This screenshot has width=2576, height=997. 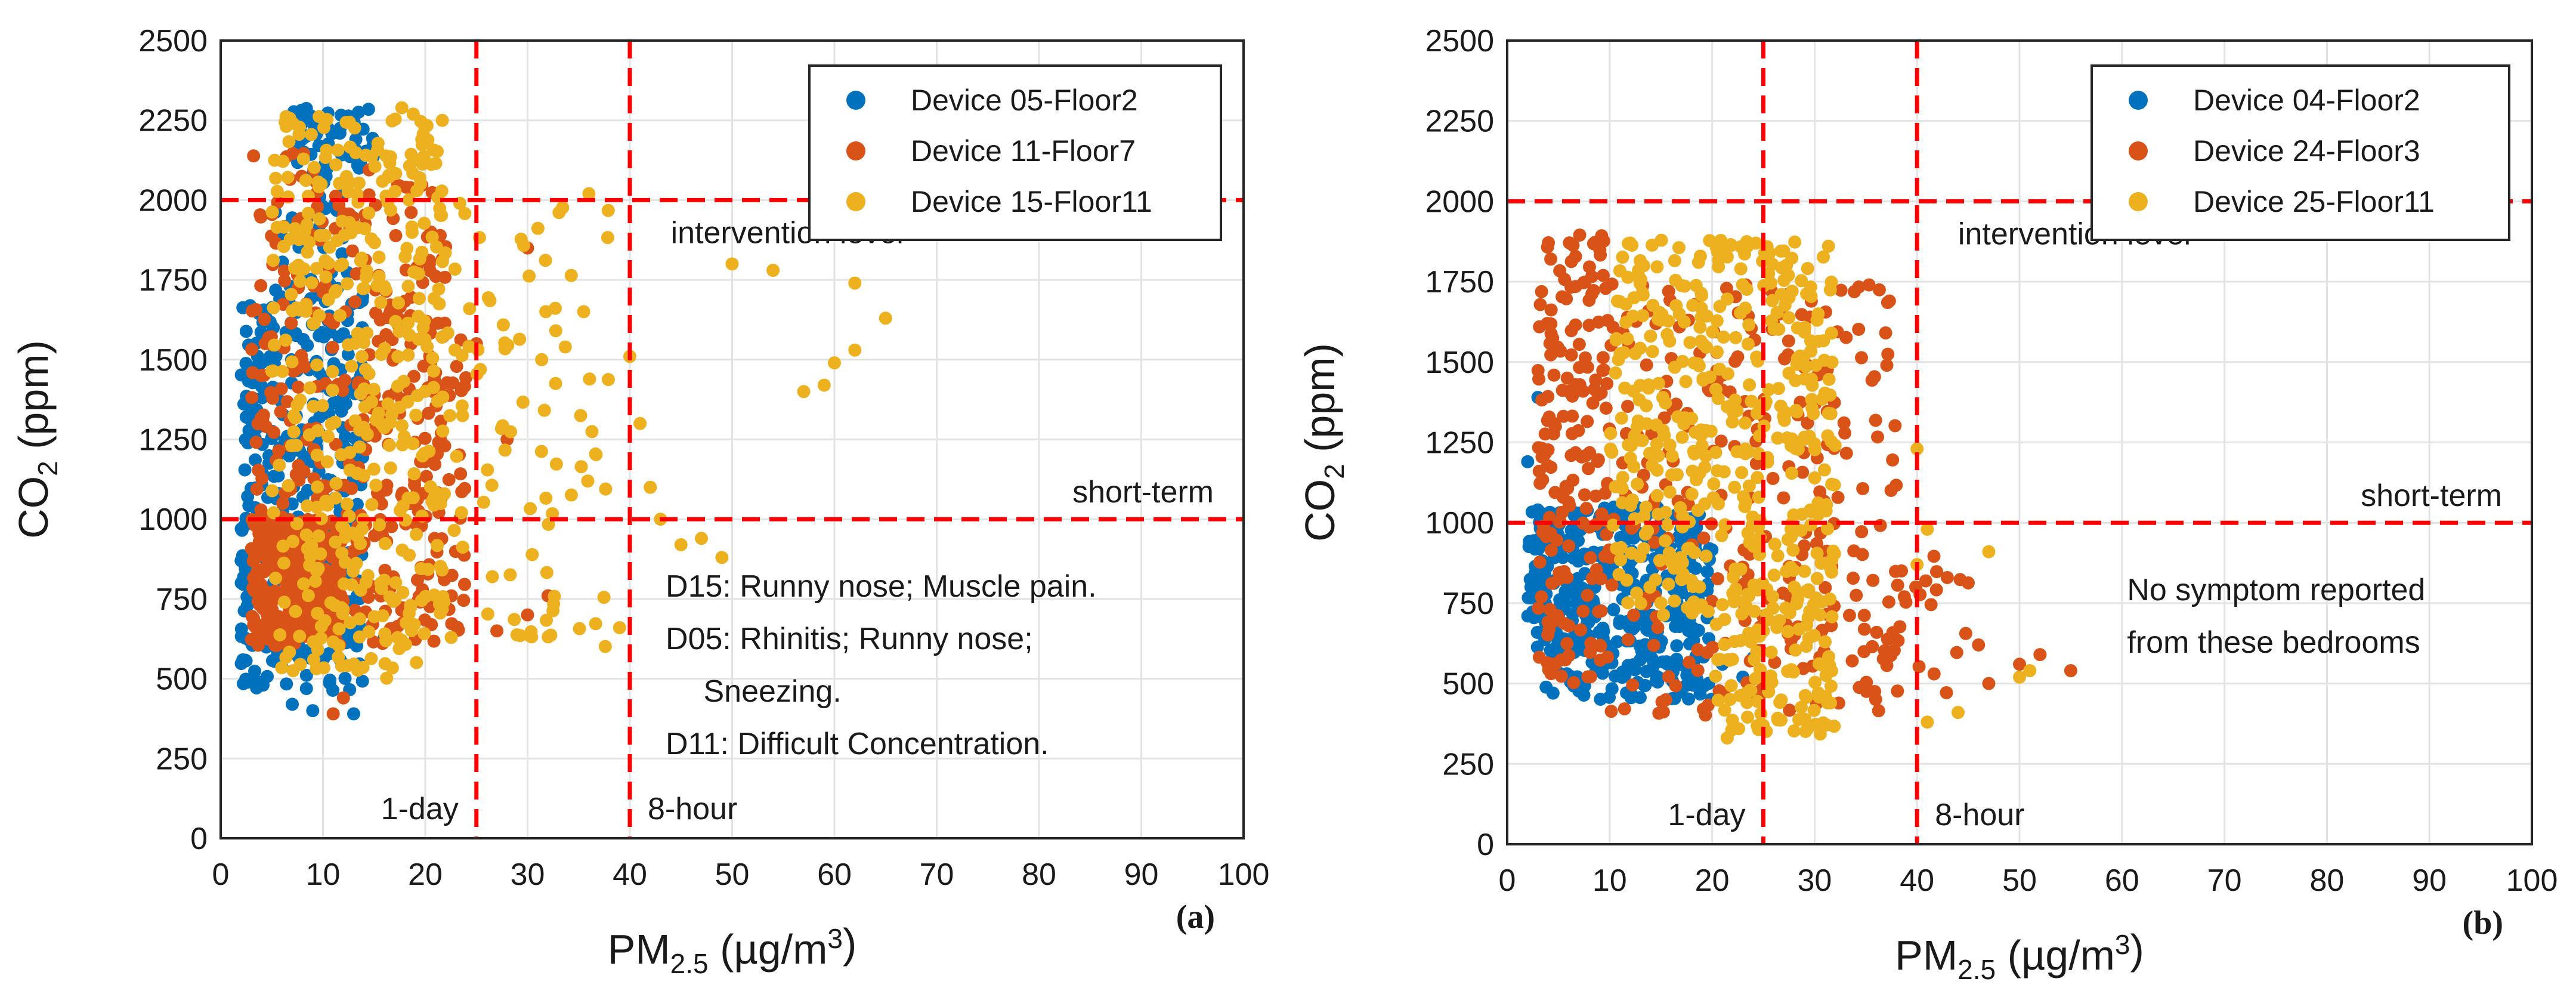 What do you see at coordinates (1323, 442) in the screenshot?
I see `y-axis-title: CO2 (ppm)` at bounding box center [1323, 442].